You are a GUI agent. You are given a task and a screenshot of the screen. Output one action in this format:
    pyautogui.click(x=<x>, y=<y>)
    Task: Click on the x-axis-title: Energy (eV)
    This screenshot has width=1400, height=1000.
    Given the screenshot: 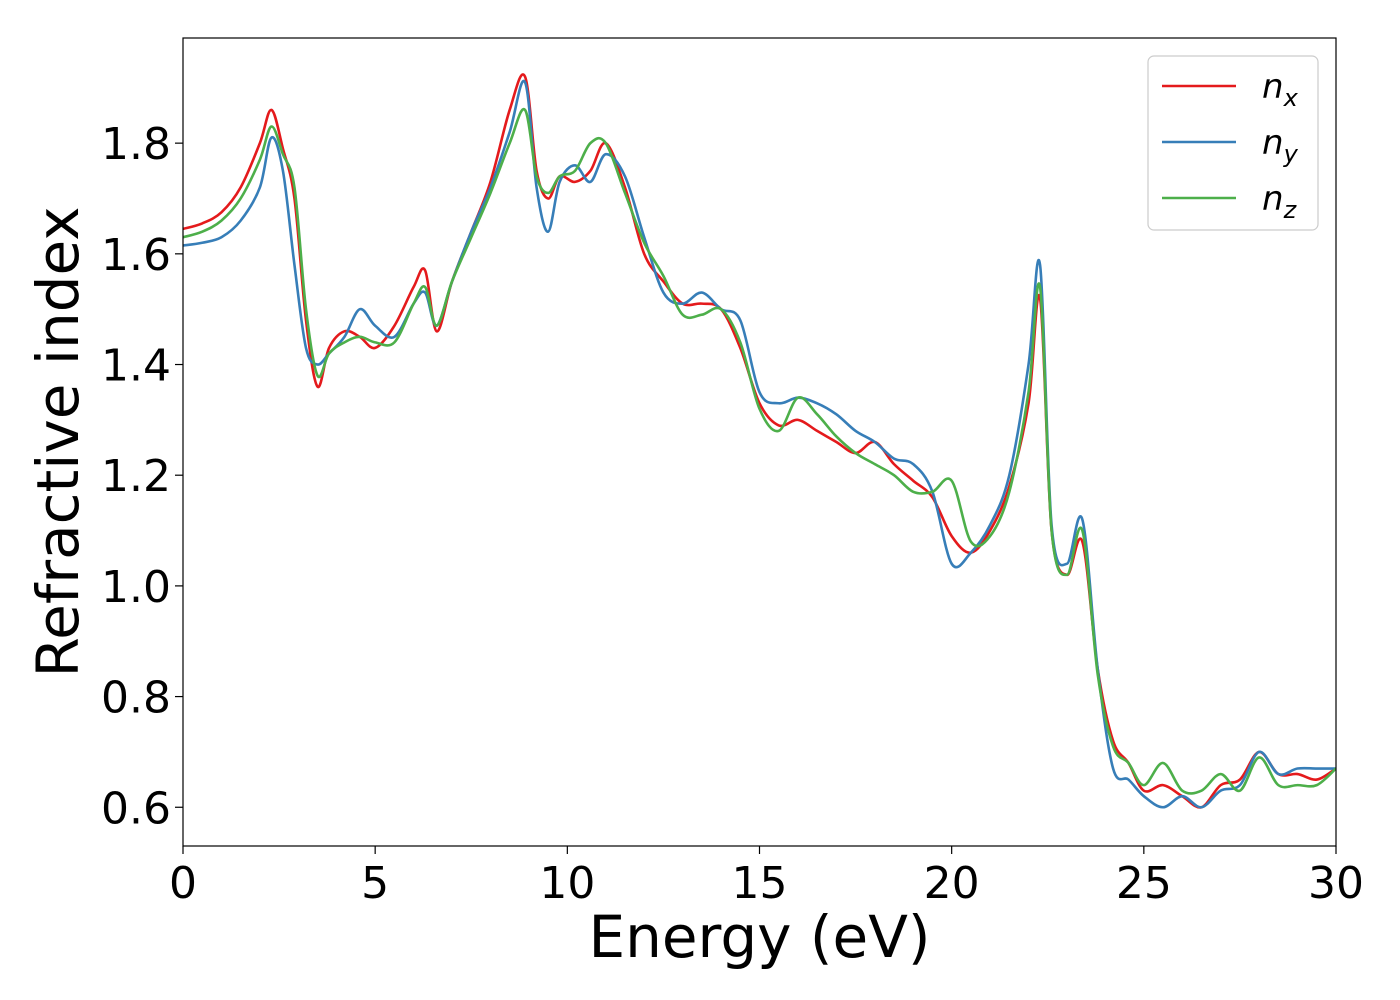 What is the action you would take?
    pyautogui.click(x=759, y=937)
    